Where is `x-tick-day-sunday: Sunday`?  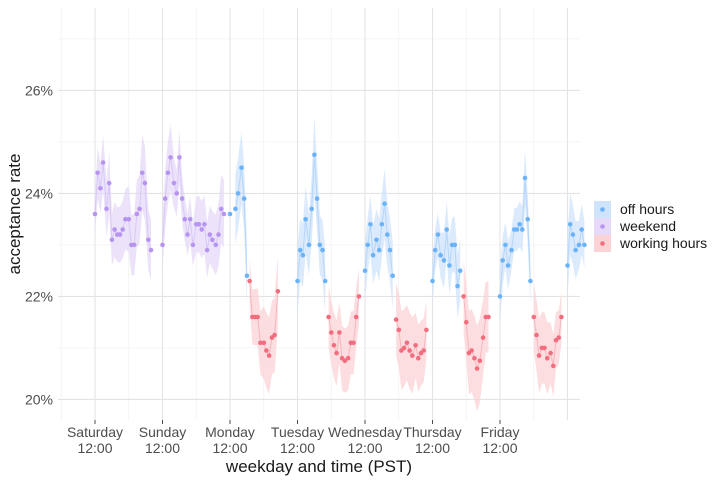
x-tick-day-sunday: Sunday is located at coordinates (162, 432).